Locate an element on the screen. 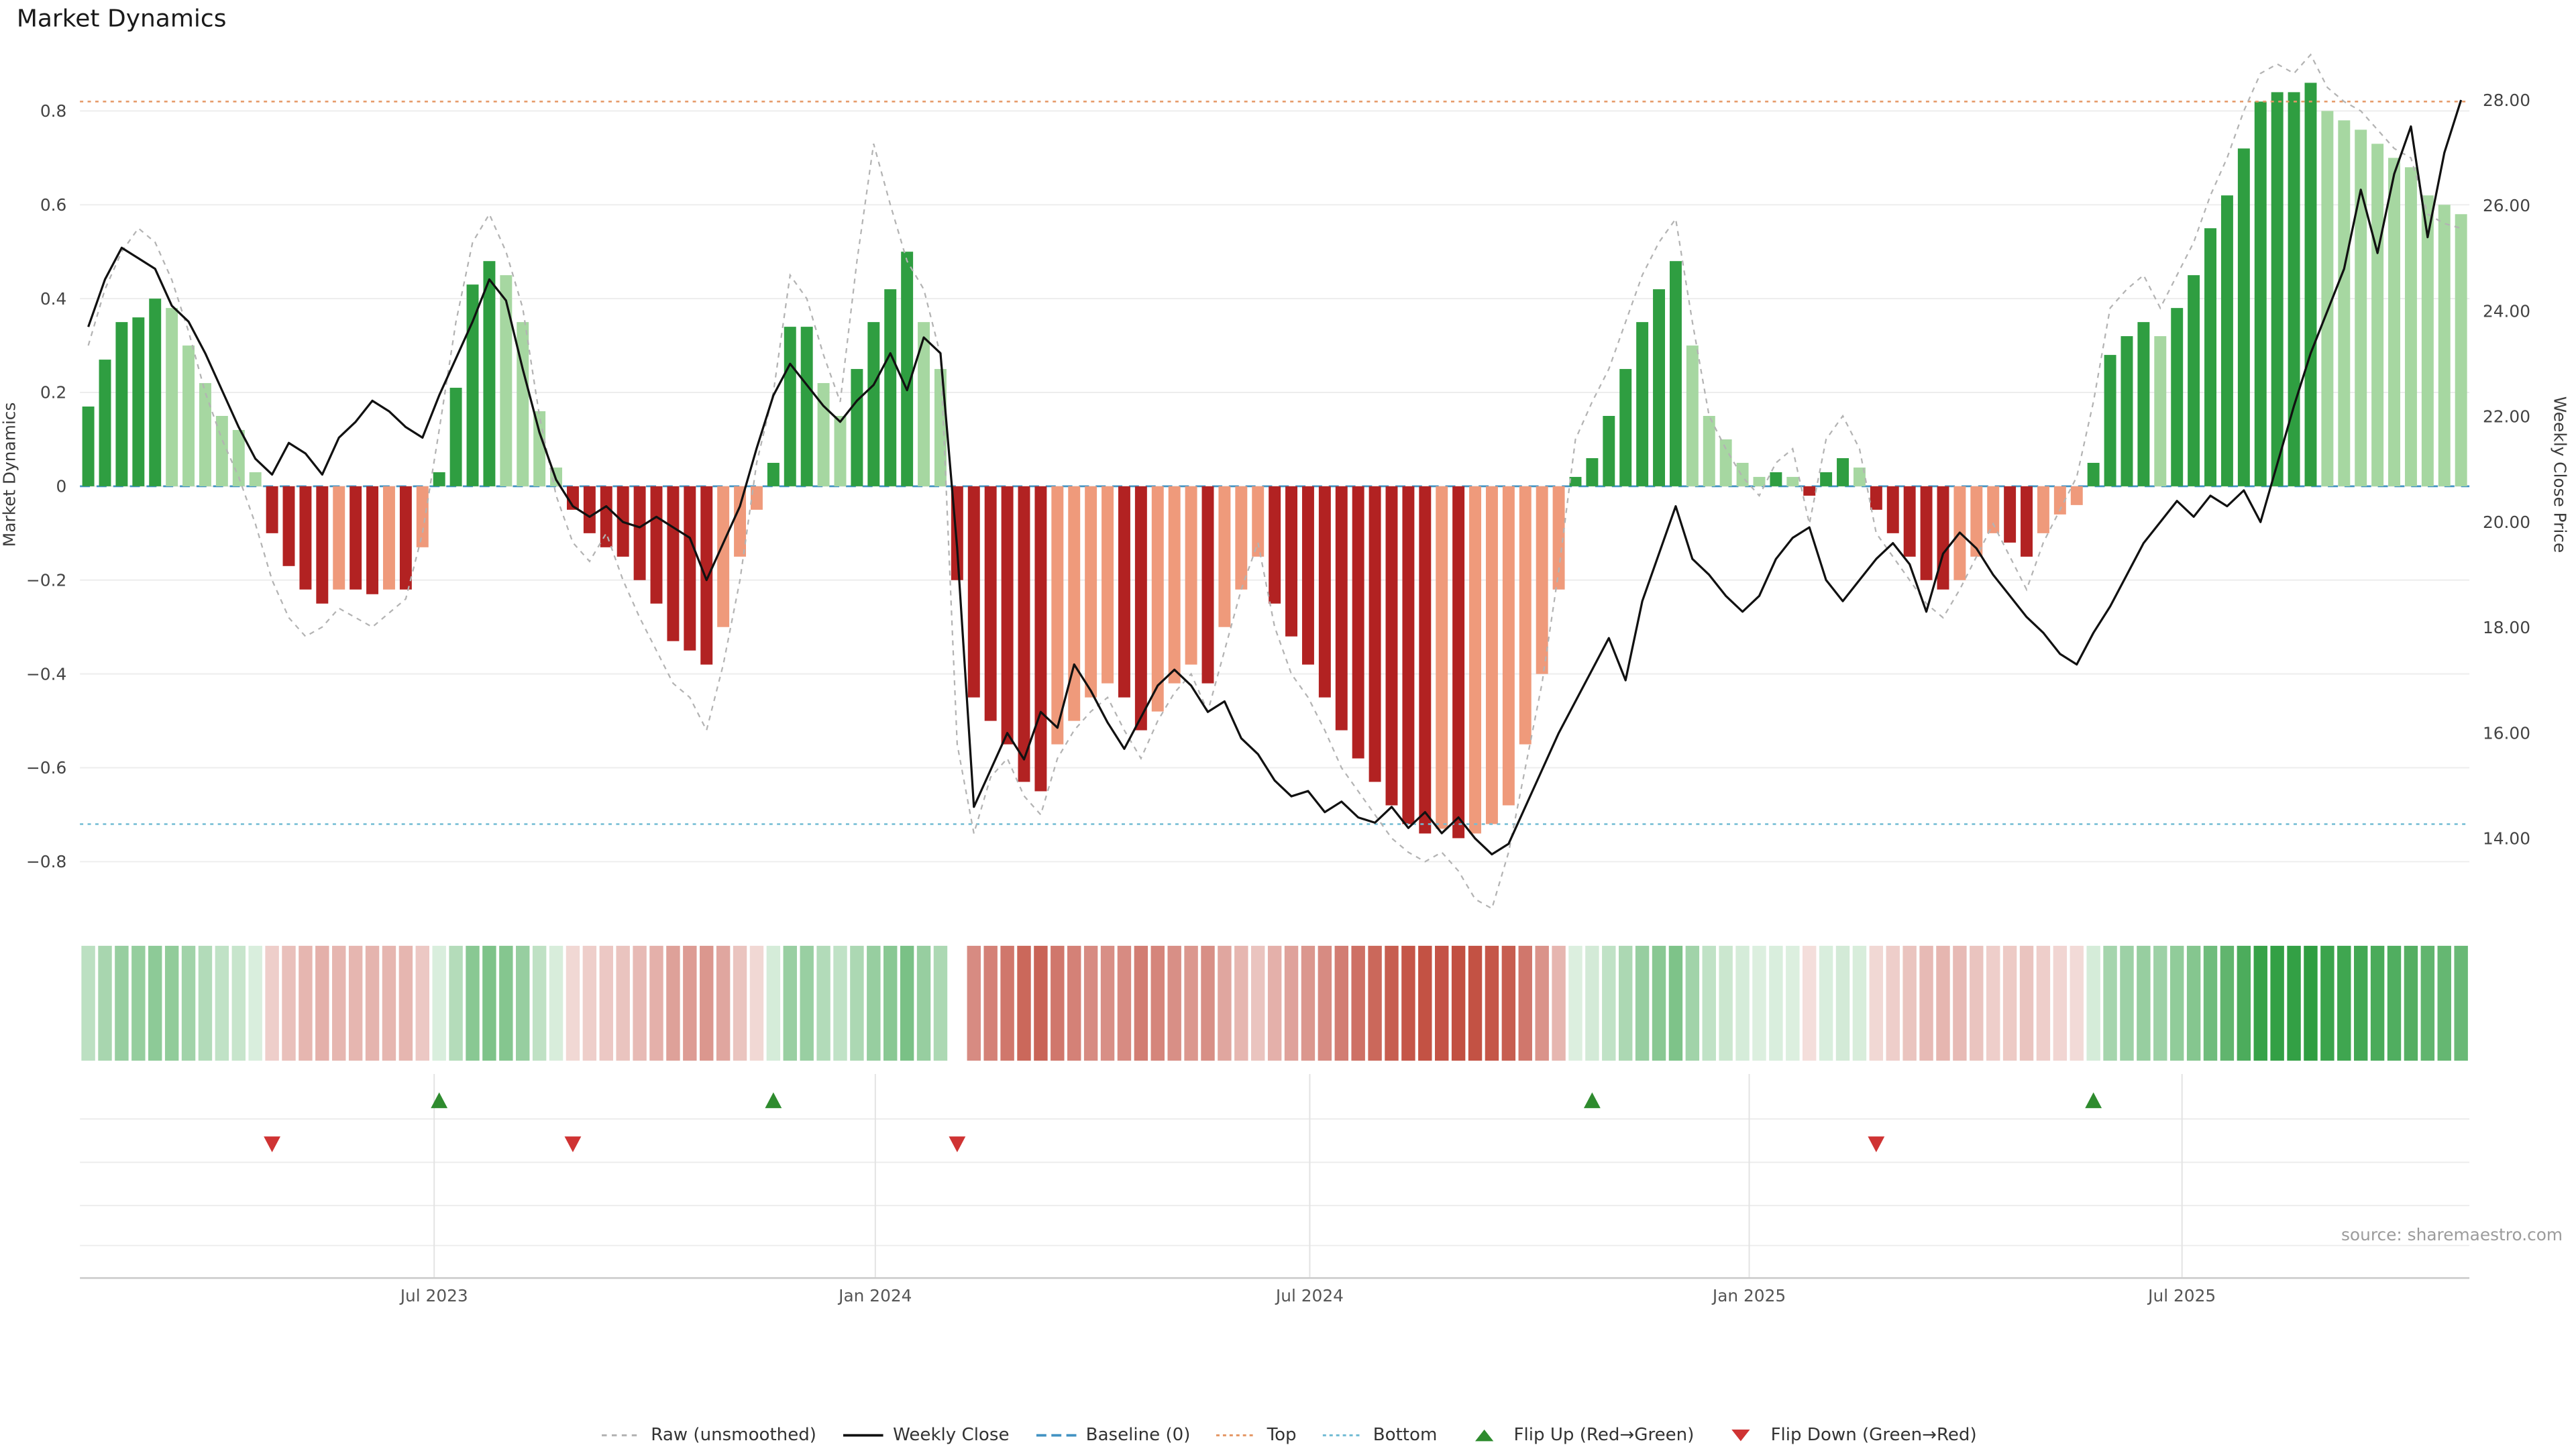  right-axis-ticks: 28.00 26.00 24.00 22.00 20.00 18.00 16.00 14.00 is located at coordinates (2506, 470).